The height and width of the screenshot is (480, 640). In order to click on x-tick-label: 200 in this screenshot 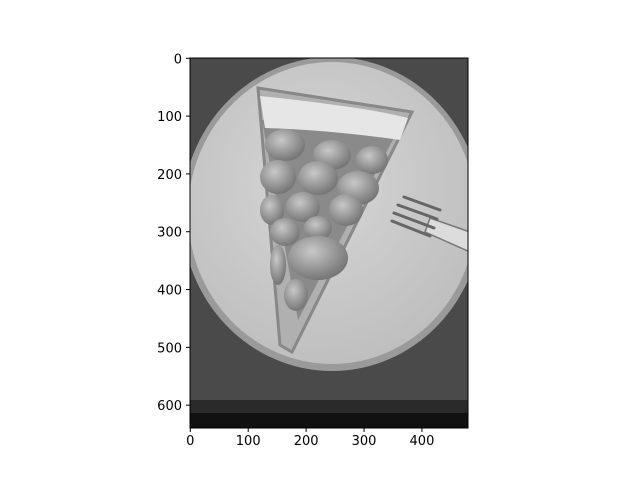, I will do `click(306, 441)`.